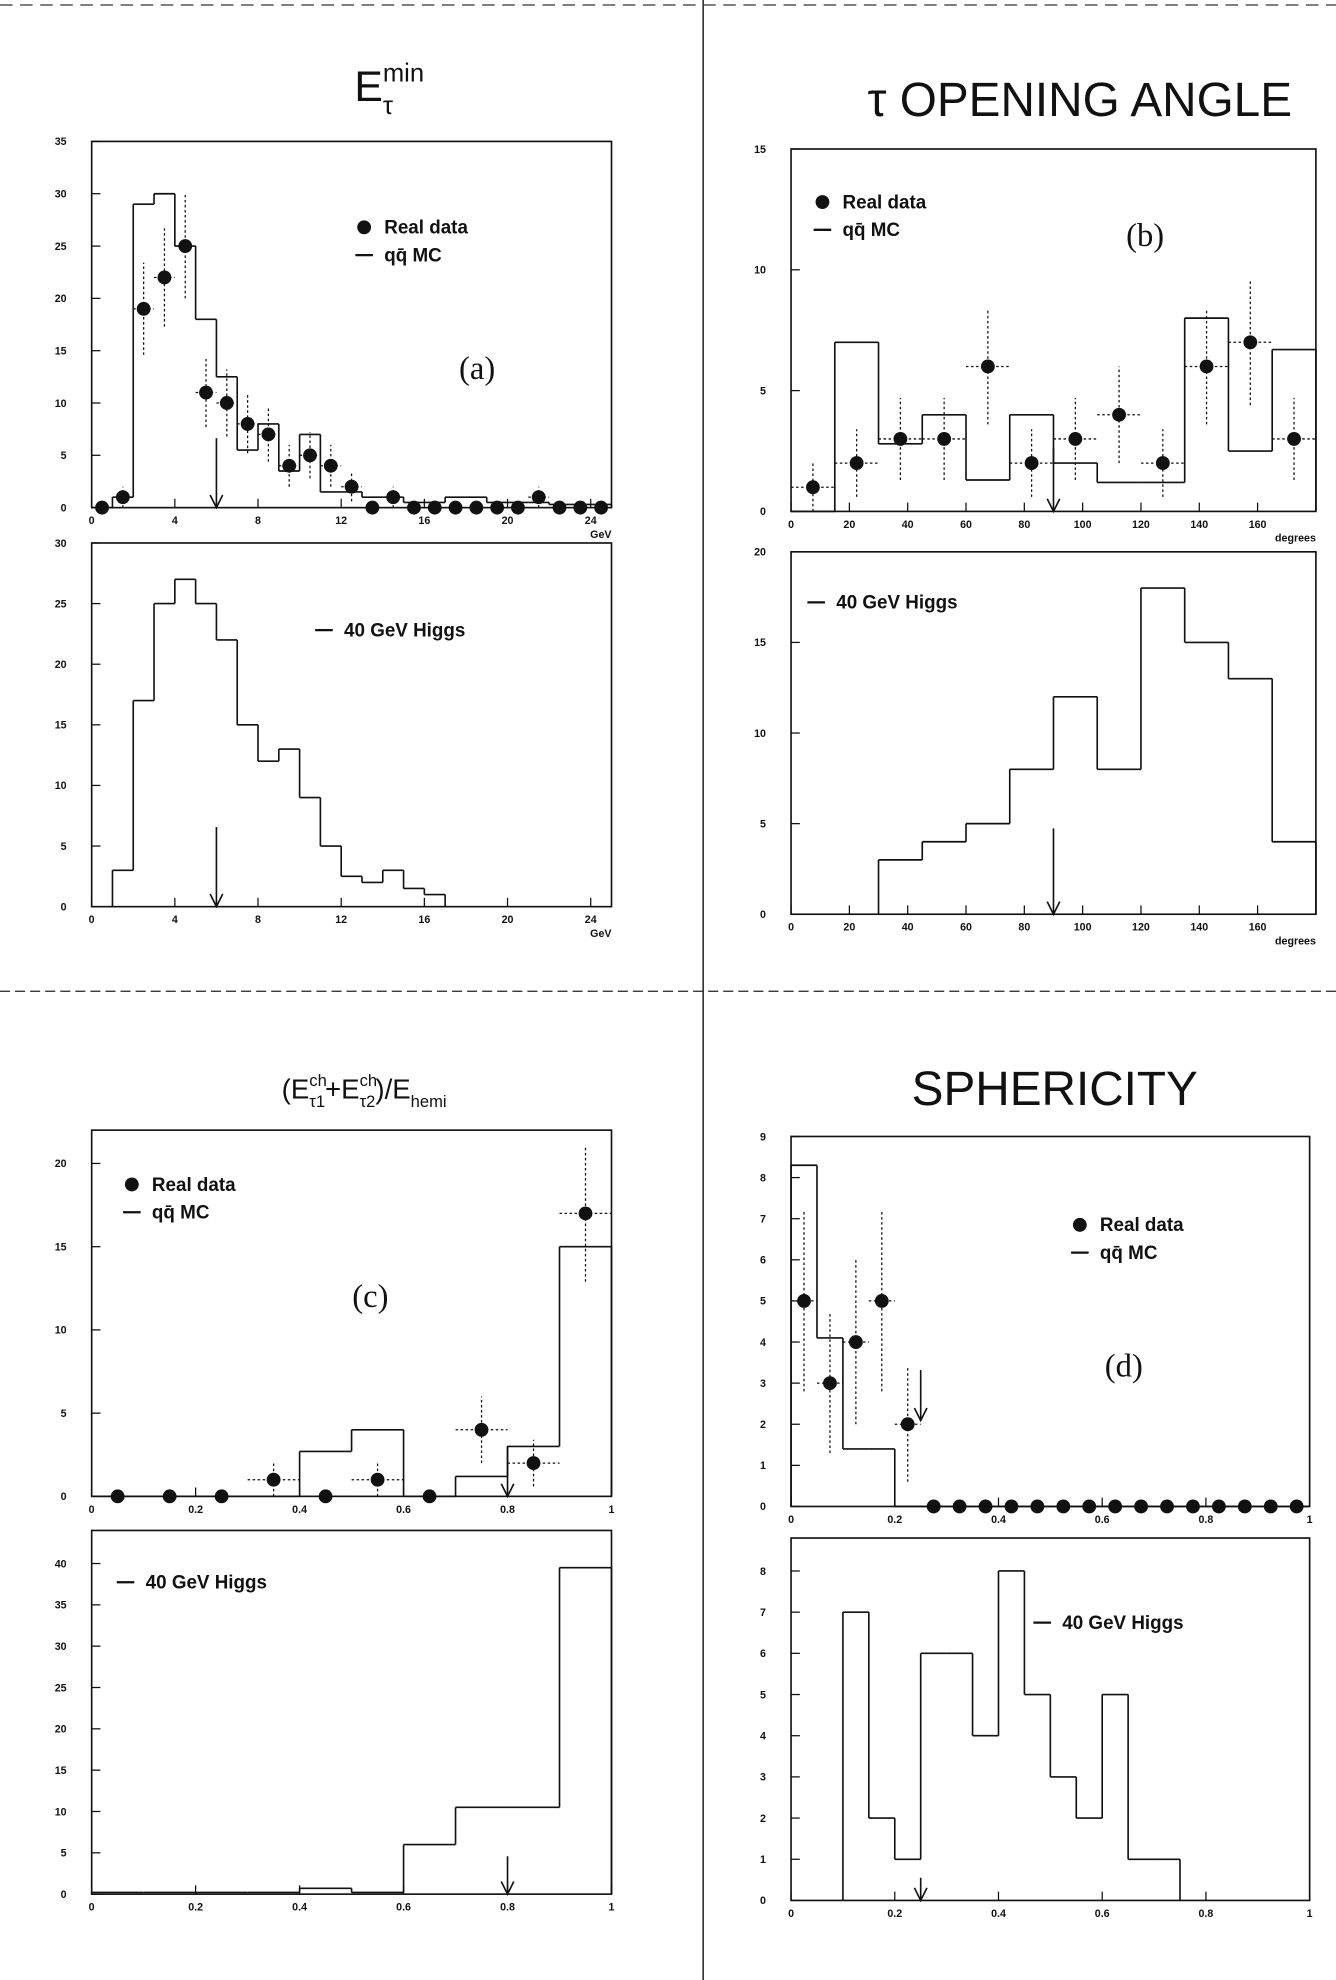  Describe the element at coordinates (601, 535) in the screenshot. I see `x-axis-label: GeV` at that location.